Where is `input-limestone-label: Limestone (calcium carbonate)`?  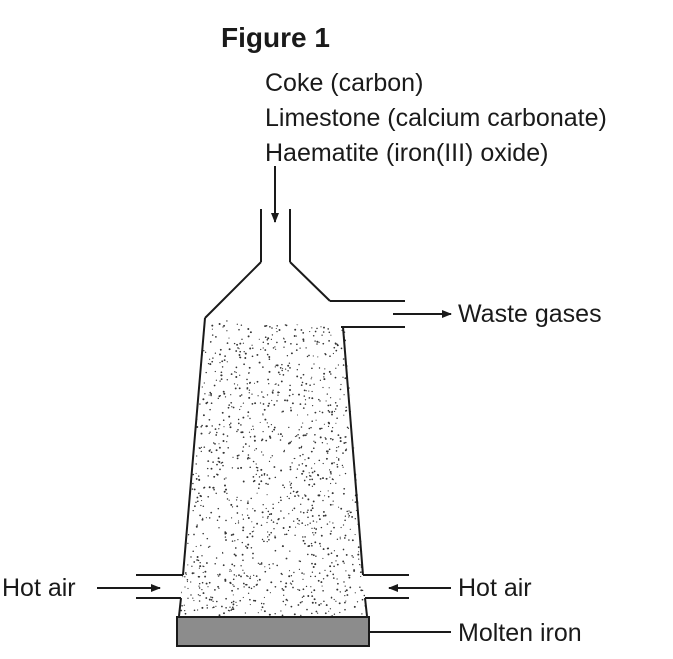 input-limestone-label: Limestone (calcium carbonate) is located at coordinates (436, 118).